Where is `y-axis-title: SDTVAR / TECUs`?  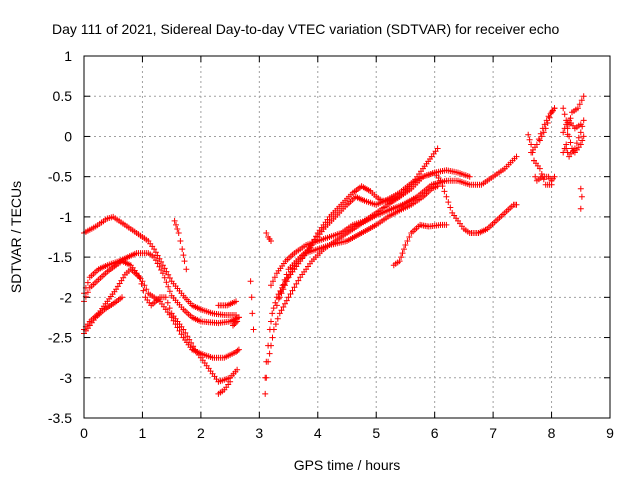 y-axis-title: SDTVAR / TECUs is located at coordinates (16, 237).